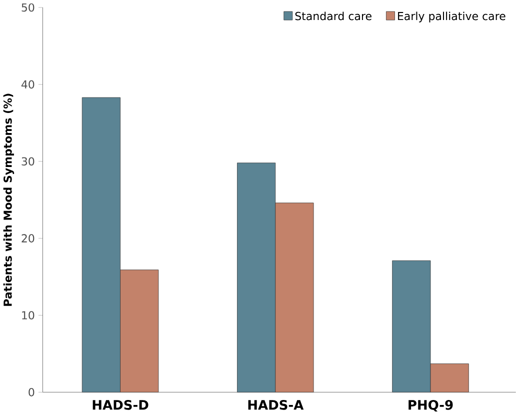 This screenshot has height=415, width=516. What do you see at coordinates (31, 392) in the screenshot?
I see `y-tick-label: 0` at bounding box center [31, 392].